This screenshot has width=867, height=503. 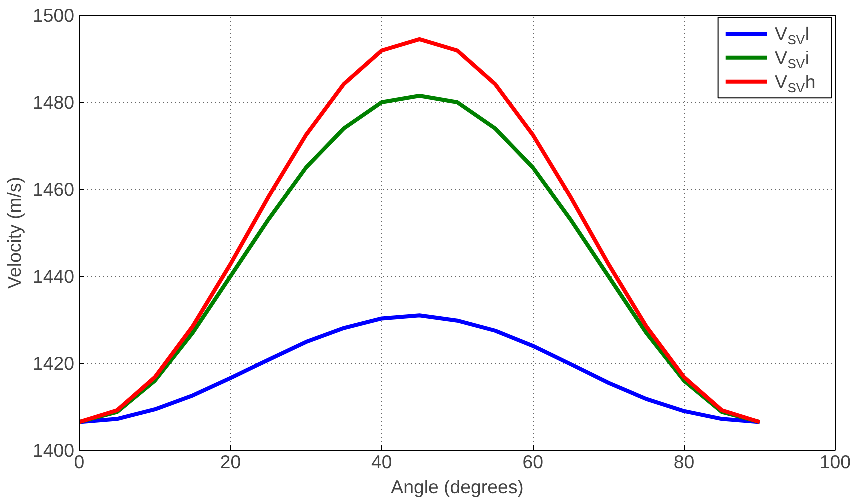 I want to click on y-tick-label: 1500, so click(x=53, y=15).